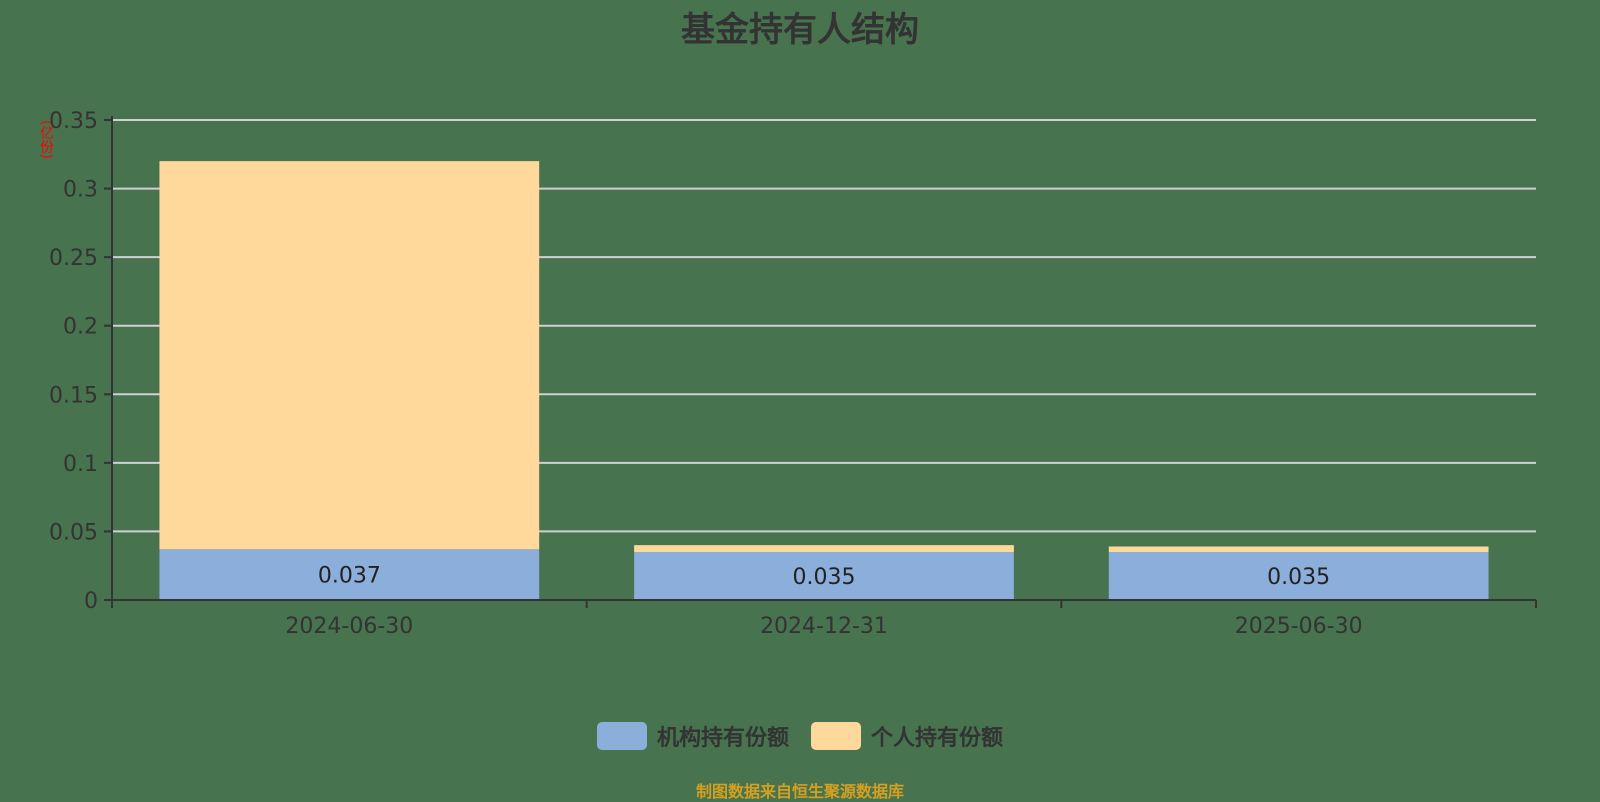 Image resolution: width=1600 pixels, height=802 pixels. What do you see at coordinates (937, 738) in the screenshot?
I see `legend-label-individual: 个人持有份额` at bounding box center [937, 738].